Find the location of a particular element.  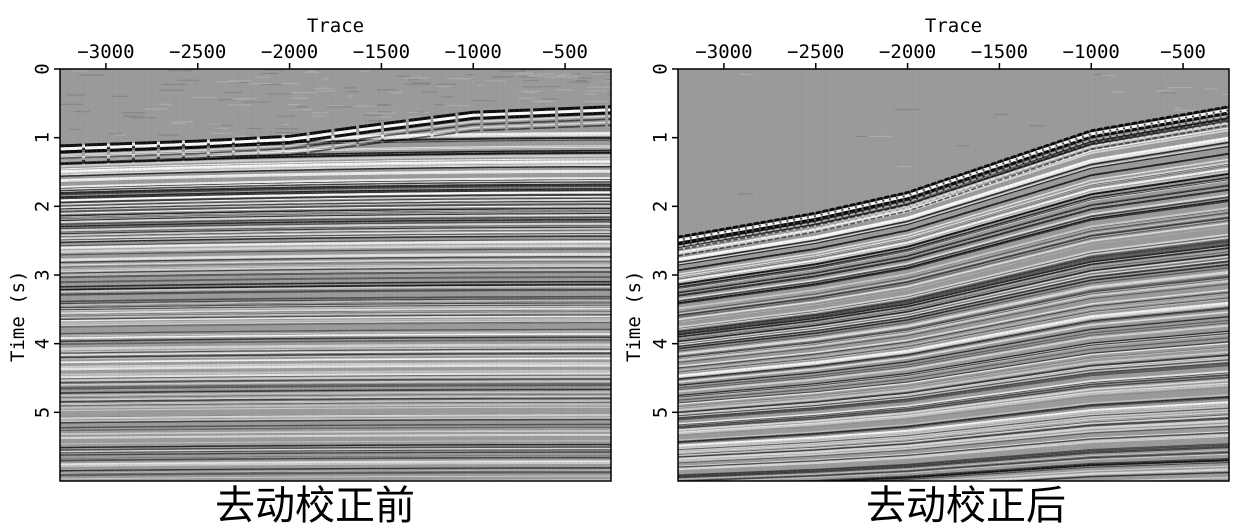

x-tick-label: −1500 is located at coordinates (999, 52).